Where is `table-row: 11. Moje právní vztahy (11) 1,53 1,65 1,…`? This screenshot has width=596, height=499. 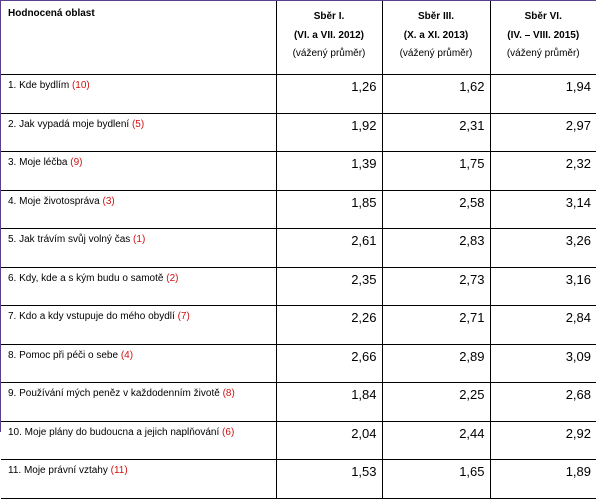
table-row: 11. Moje právní vztahy (11) 1,53 1,65 1,… is located at coordinates (298, 479).